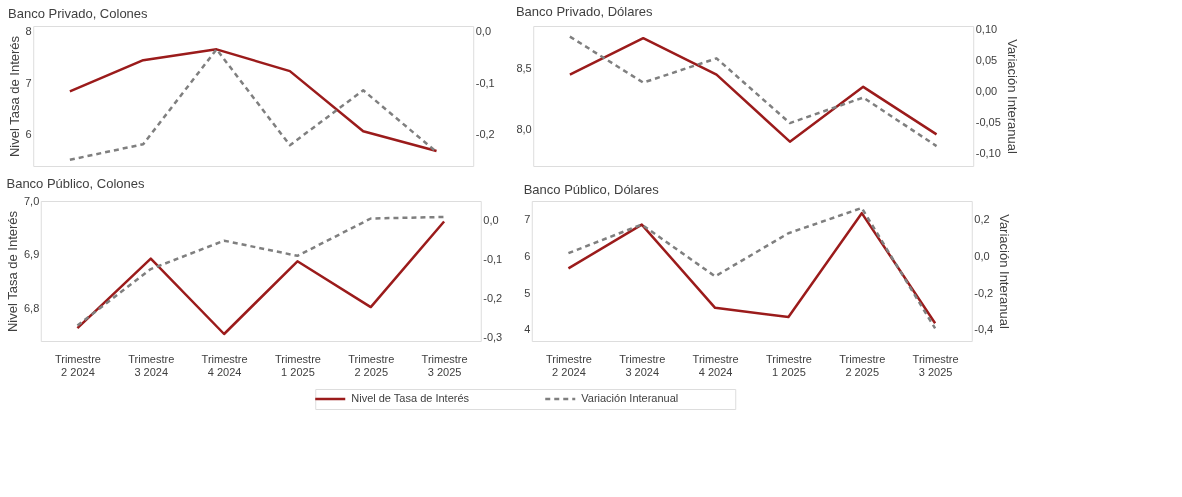 The image size is (1182, 497). What do you see at coordinates (527, 292) in the screenshot?
I see `y-tick-label: 5` at bounding box center [527, 292].